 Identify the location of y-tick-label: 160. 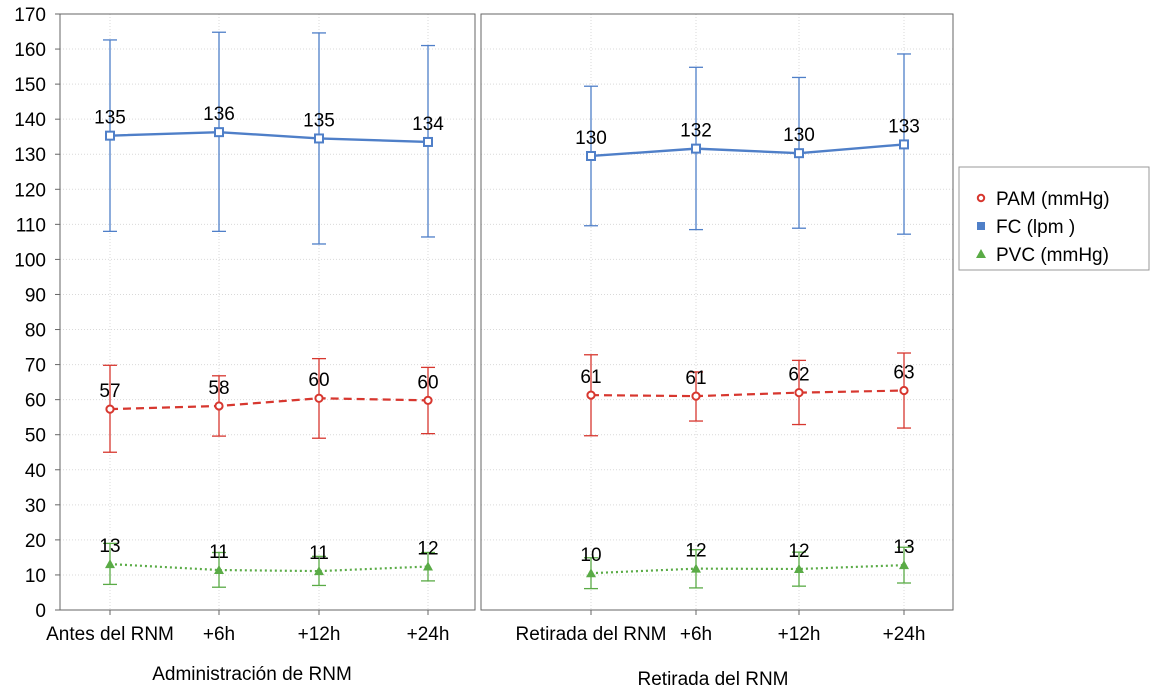
(30, 50).